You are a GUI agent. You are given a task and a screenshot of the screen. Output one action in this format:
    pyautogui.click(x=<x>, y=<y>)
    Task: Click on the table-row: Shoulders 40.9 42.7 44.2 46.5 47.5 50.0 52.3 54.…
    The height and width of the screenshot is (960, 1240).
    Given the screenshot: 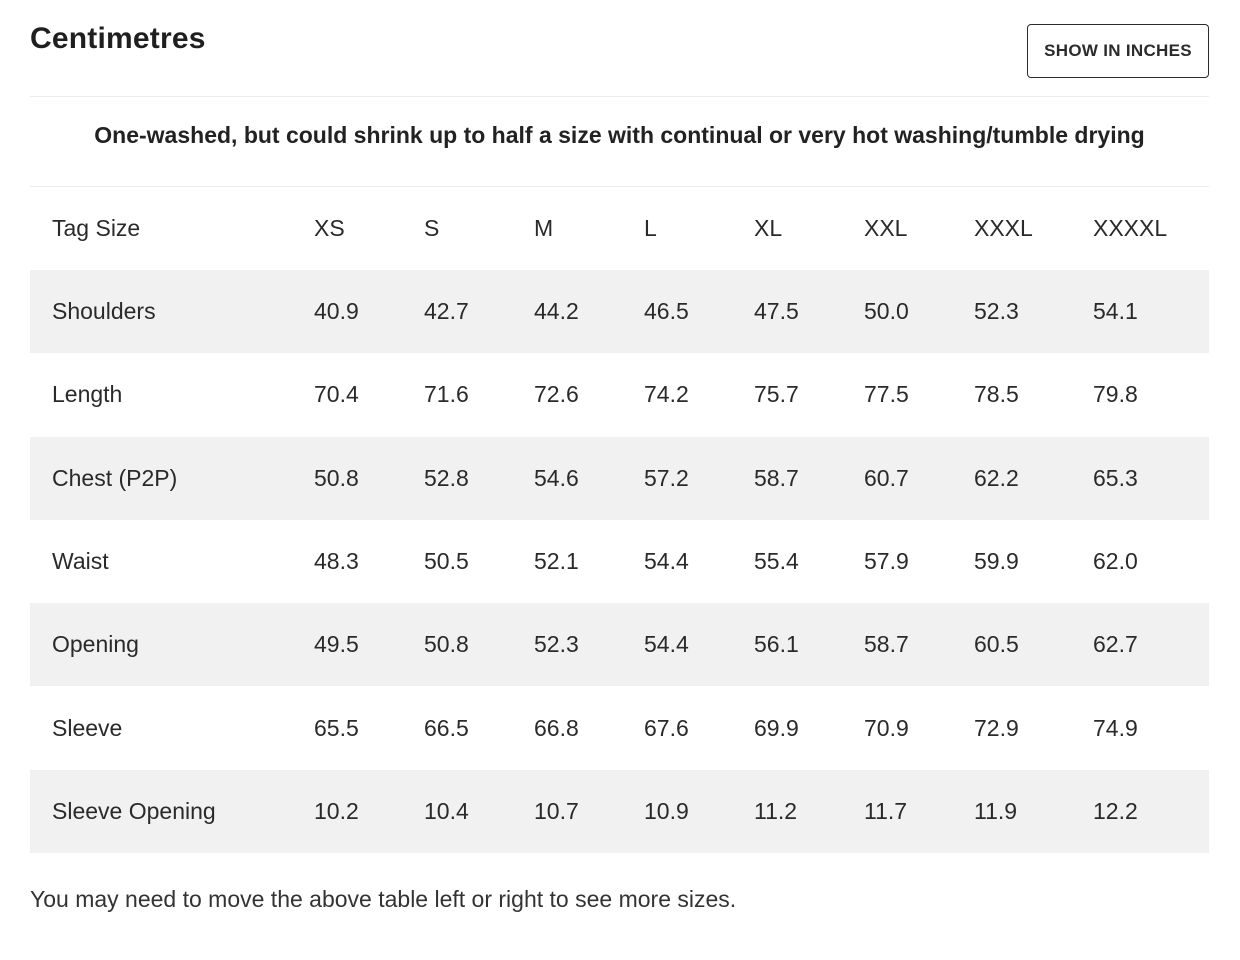 What is the action you would take?
    pyautogui.click(x=619, y=312)
    